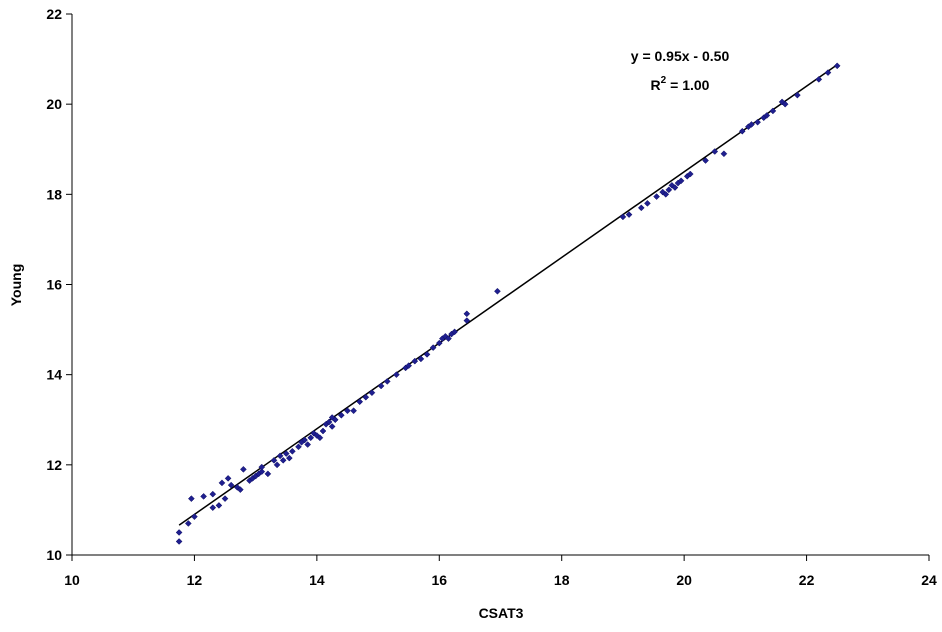 The image size is (942, 632). Describe the element at coordinates (500, 571) in the screenshot. I see `x-ticks: 10 12 14 16 18 20 22 24` at that location.